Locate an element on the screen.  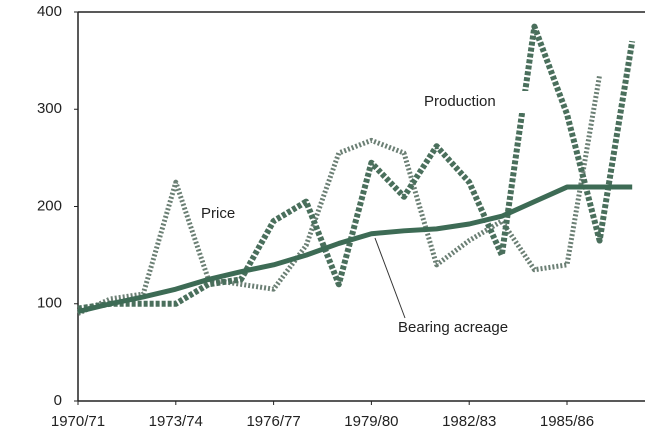
y-tick-label: 400 is located at coordinates (49, 11).